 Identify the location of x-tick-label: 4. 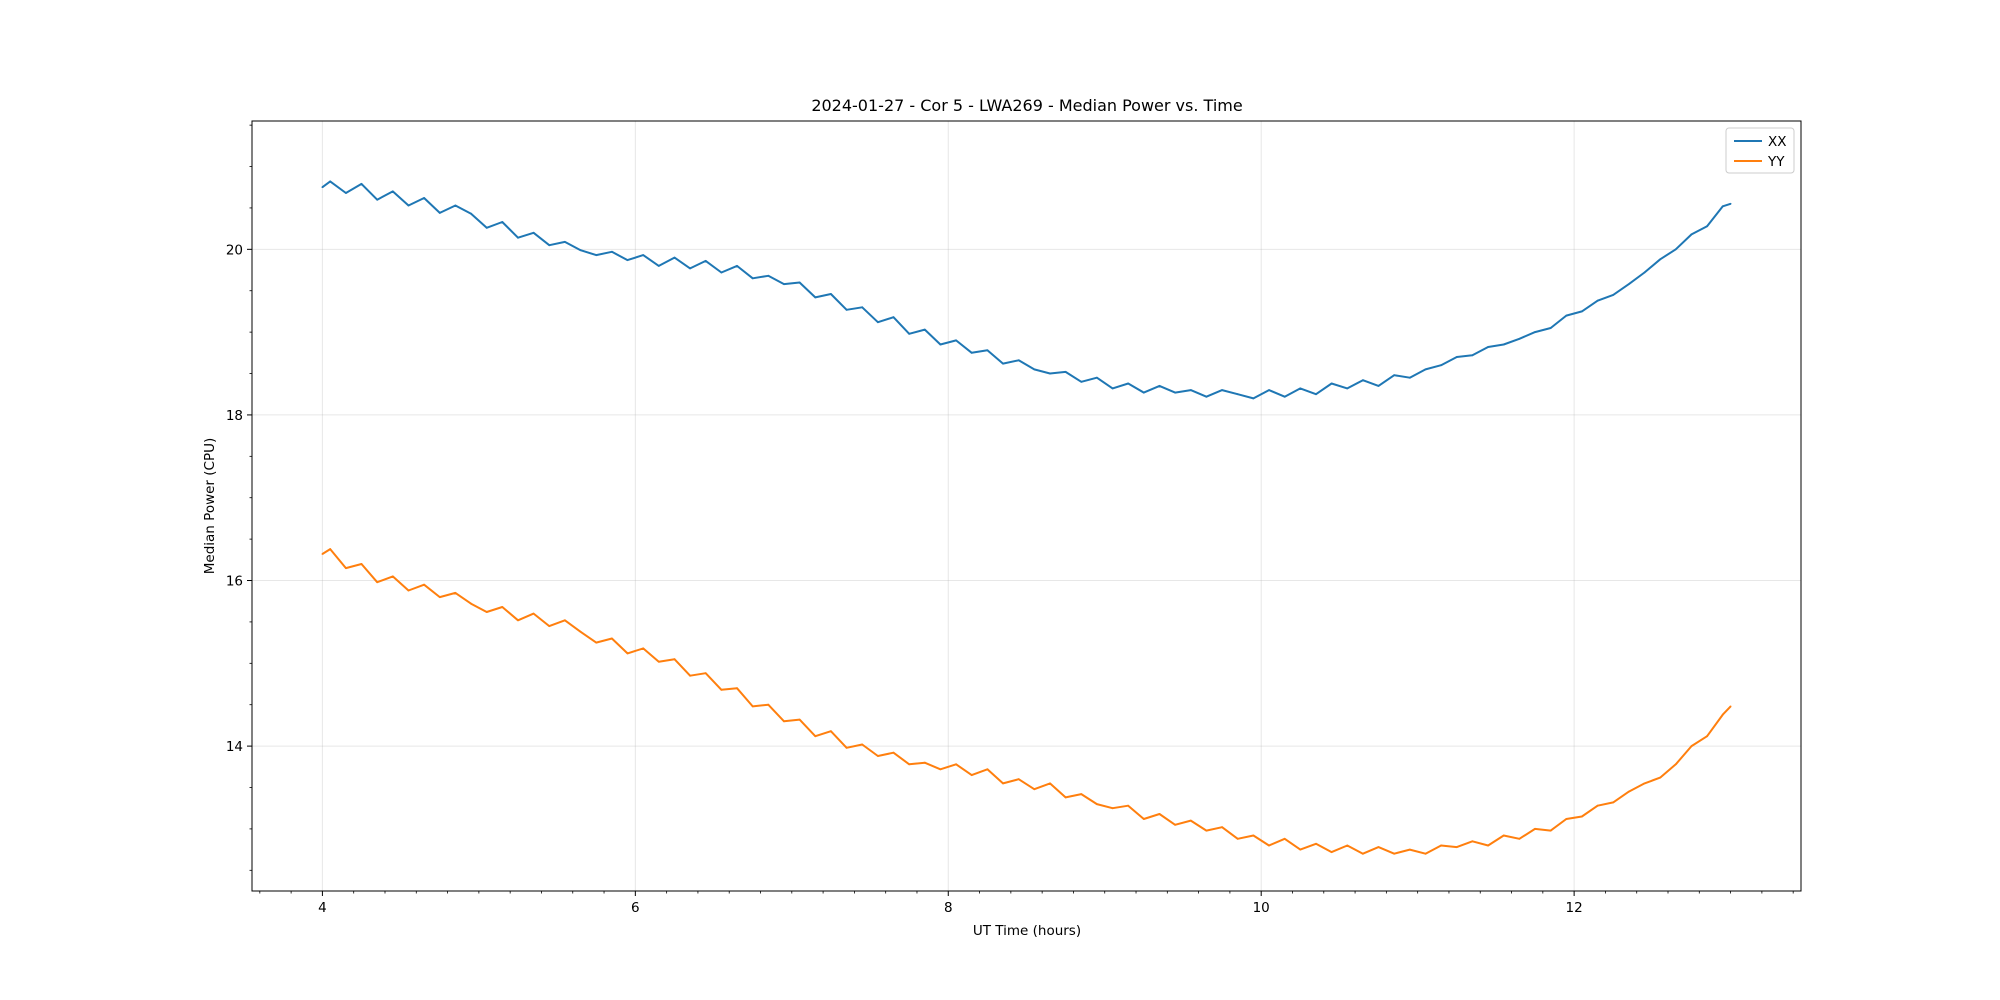
(322, 908).